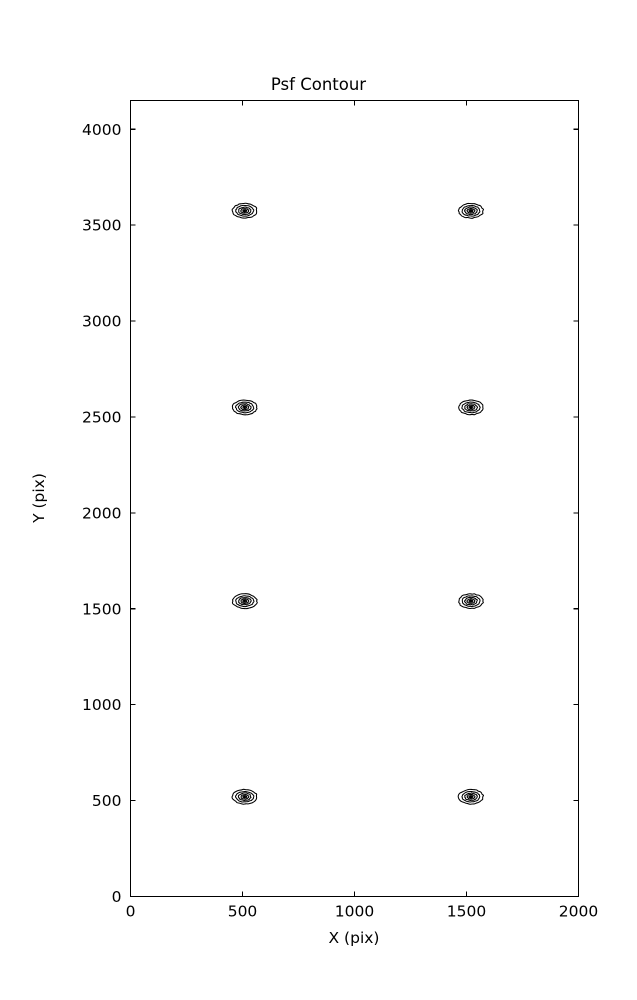  What do you see at coordinates (243, 912) in the screenshot?
I see `x-tick-label: 500` at bounding box center [243, 912].